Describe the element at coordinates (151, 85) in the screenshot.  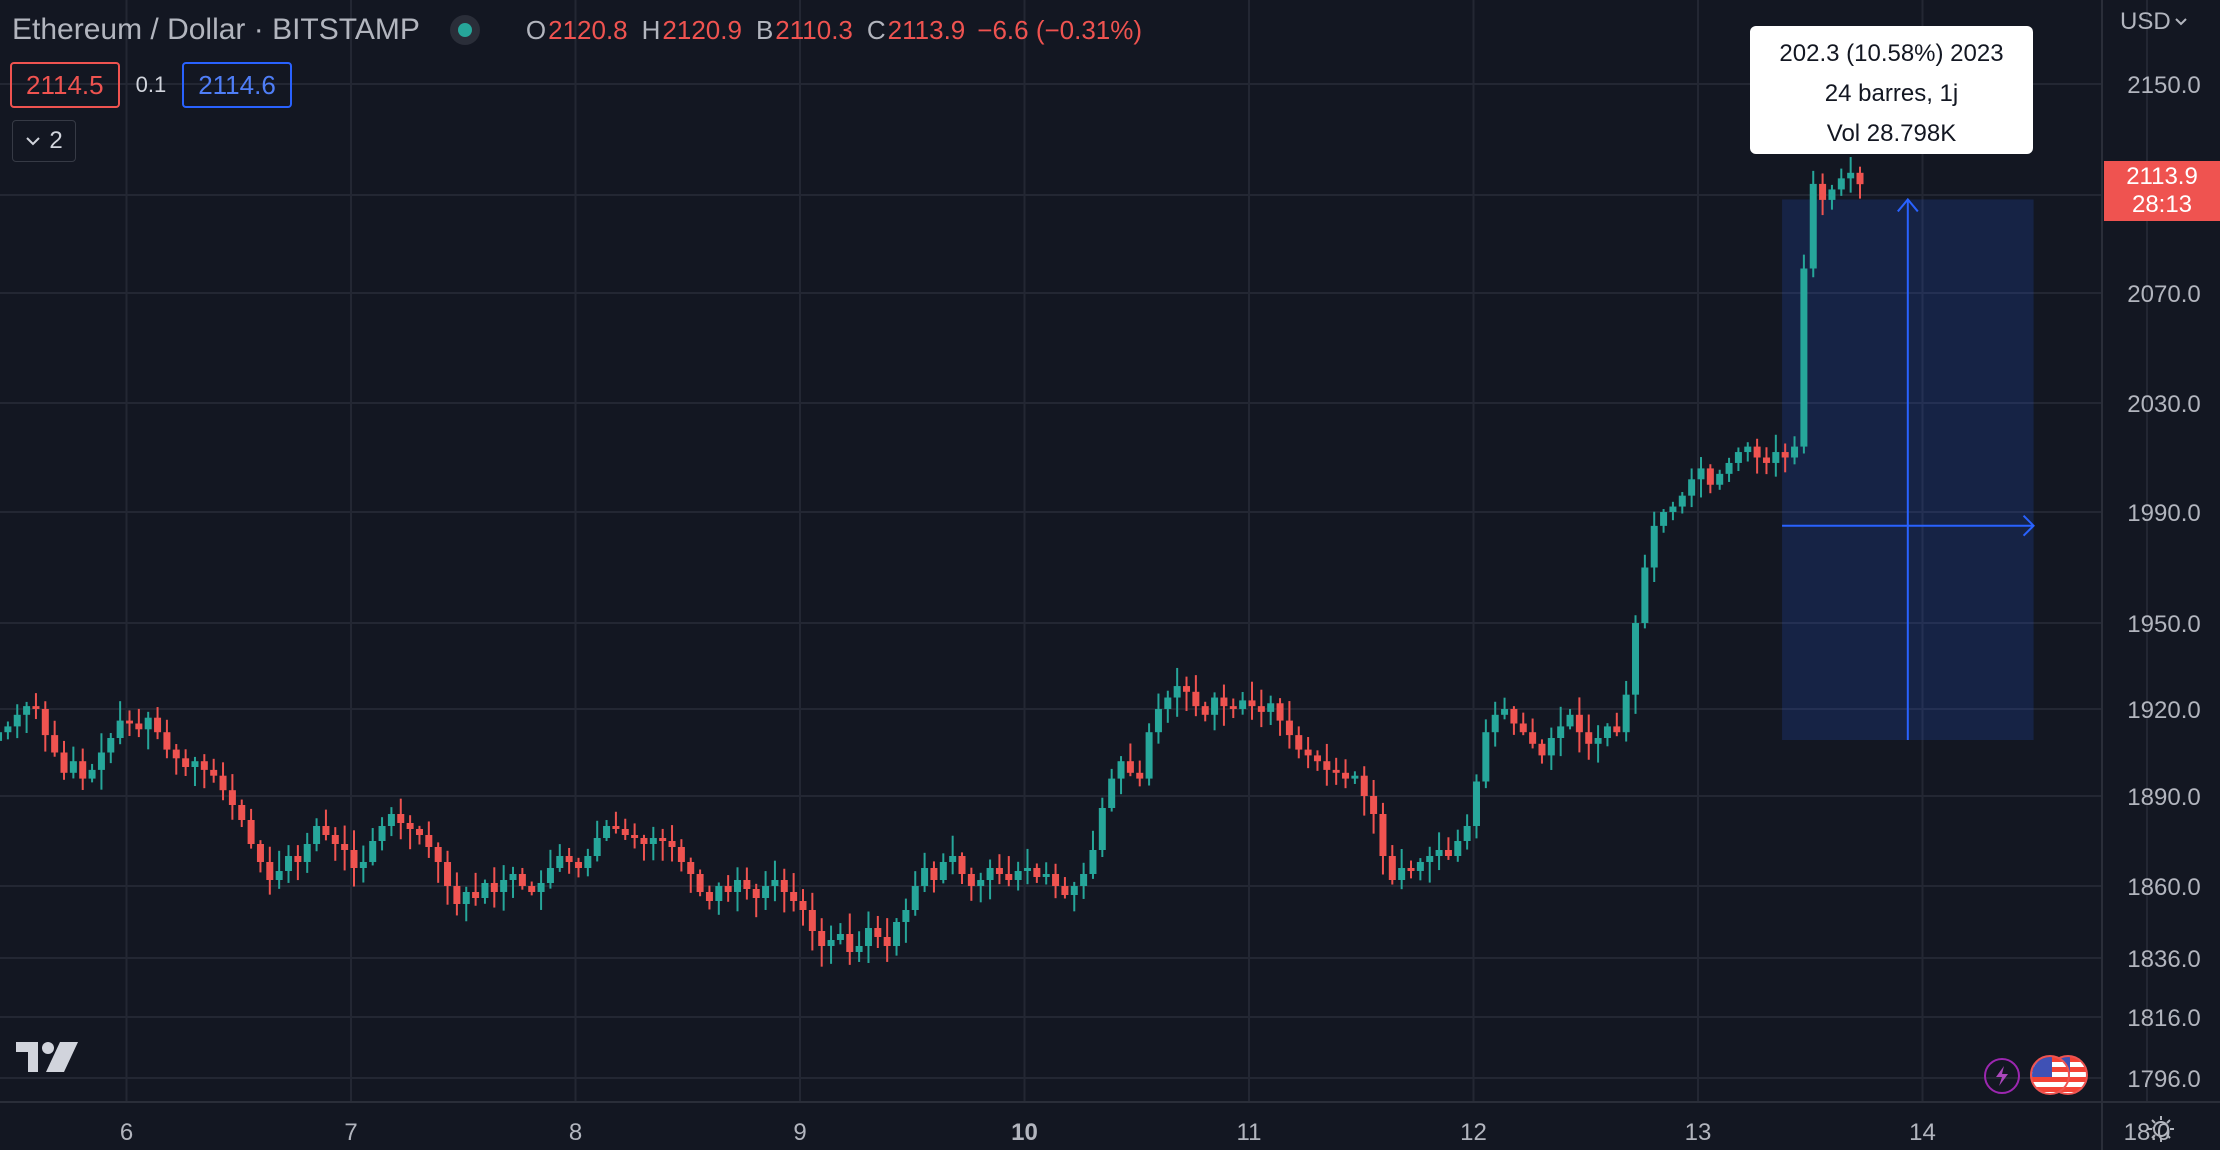
I see `trade-buttons: 2114.5 0.1 2114.6` at that location.